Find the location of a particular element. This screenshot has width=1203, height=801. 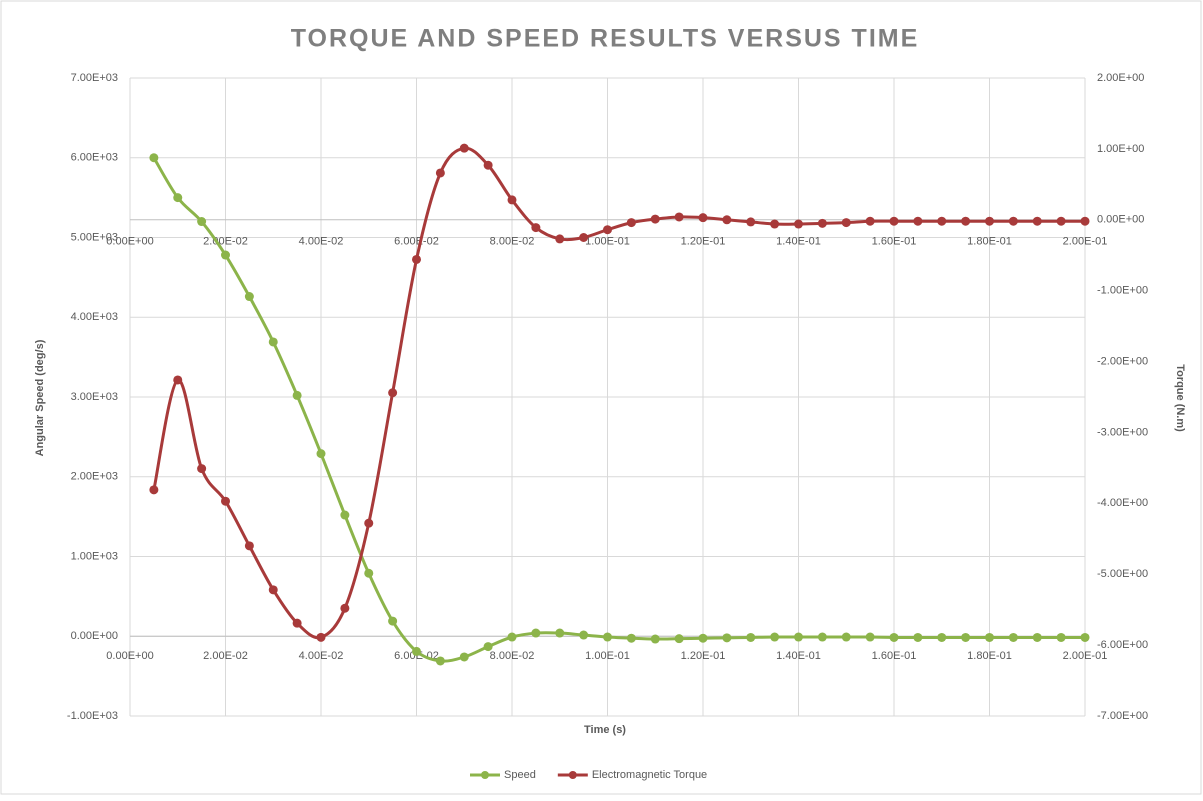

x-axis-title: Time (s) is located at coordinates (605, 730).